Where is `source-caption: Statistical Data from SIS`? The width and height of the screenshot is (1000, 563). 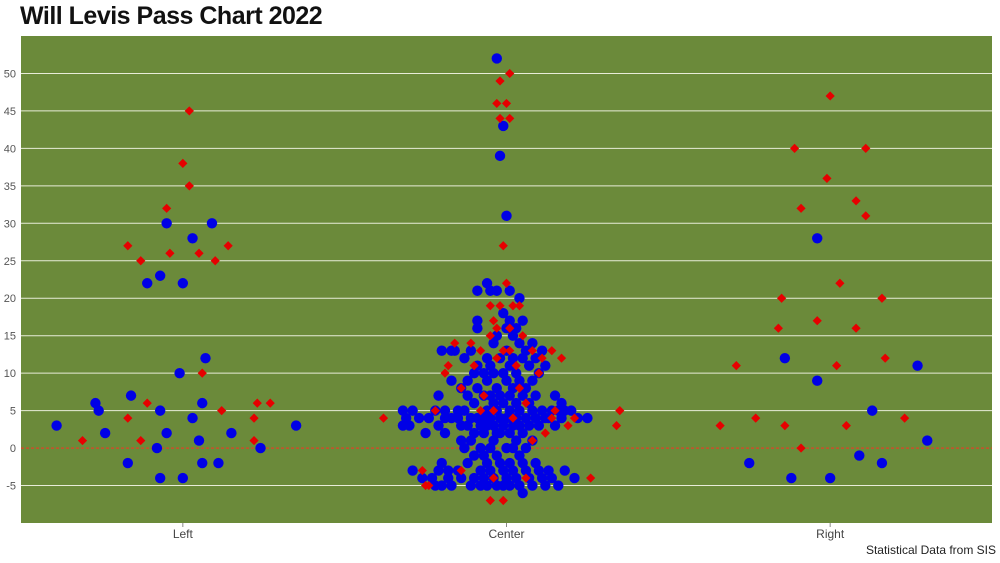 source-caption: Statistical Data from SIS is located at coordinates (930, 550).